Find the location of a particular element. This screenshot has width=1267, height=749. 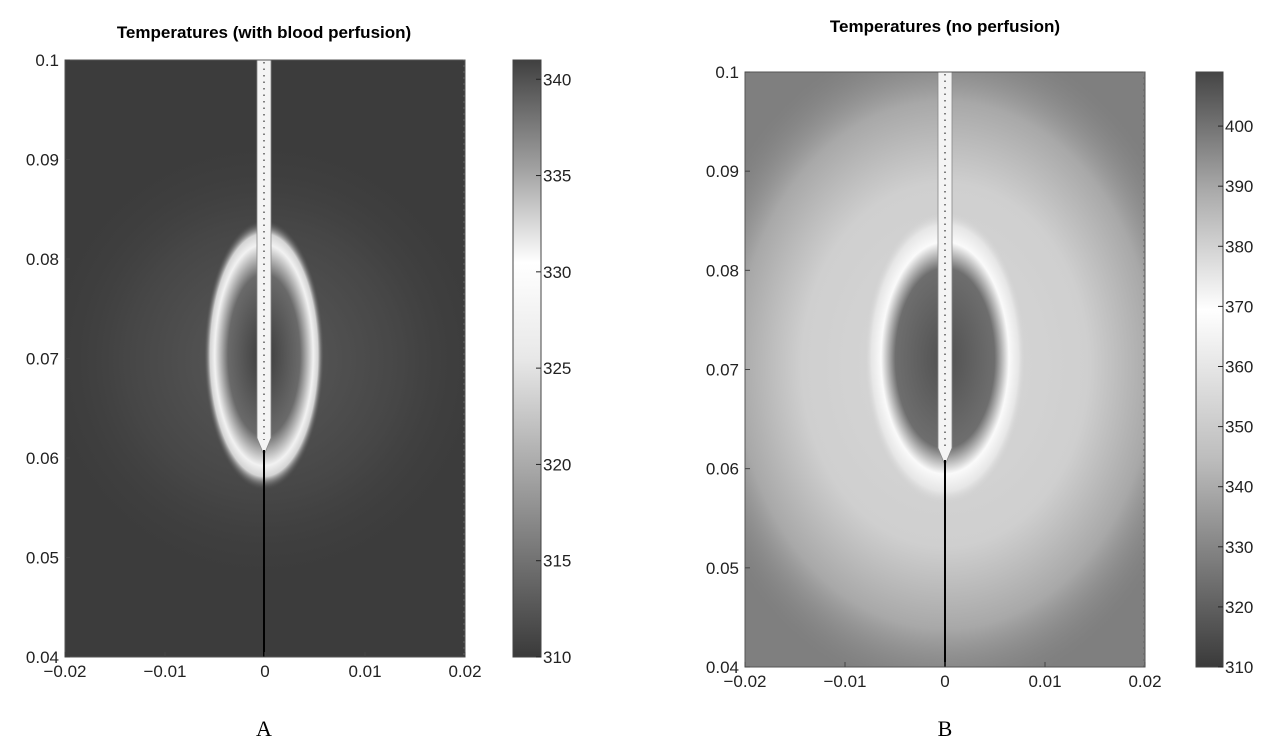

panel-b-y-tick-label: 0.1 is located at coordinates (727, 72).